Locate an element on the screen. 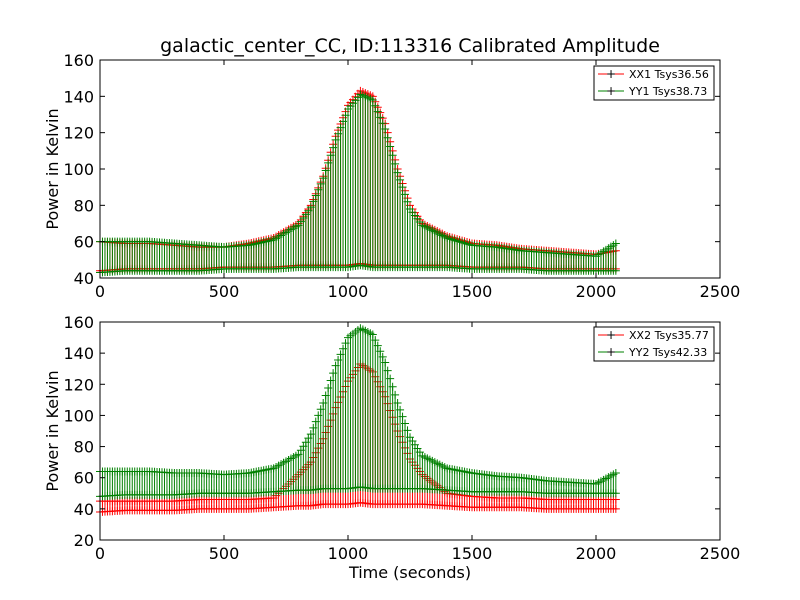 The image size is (800, 600). top-legend-box is located at coordinates (654, 83).